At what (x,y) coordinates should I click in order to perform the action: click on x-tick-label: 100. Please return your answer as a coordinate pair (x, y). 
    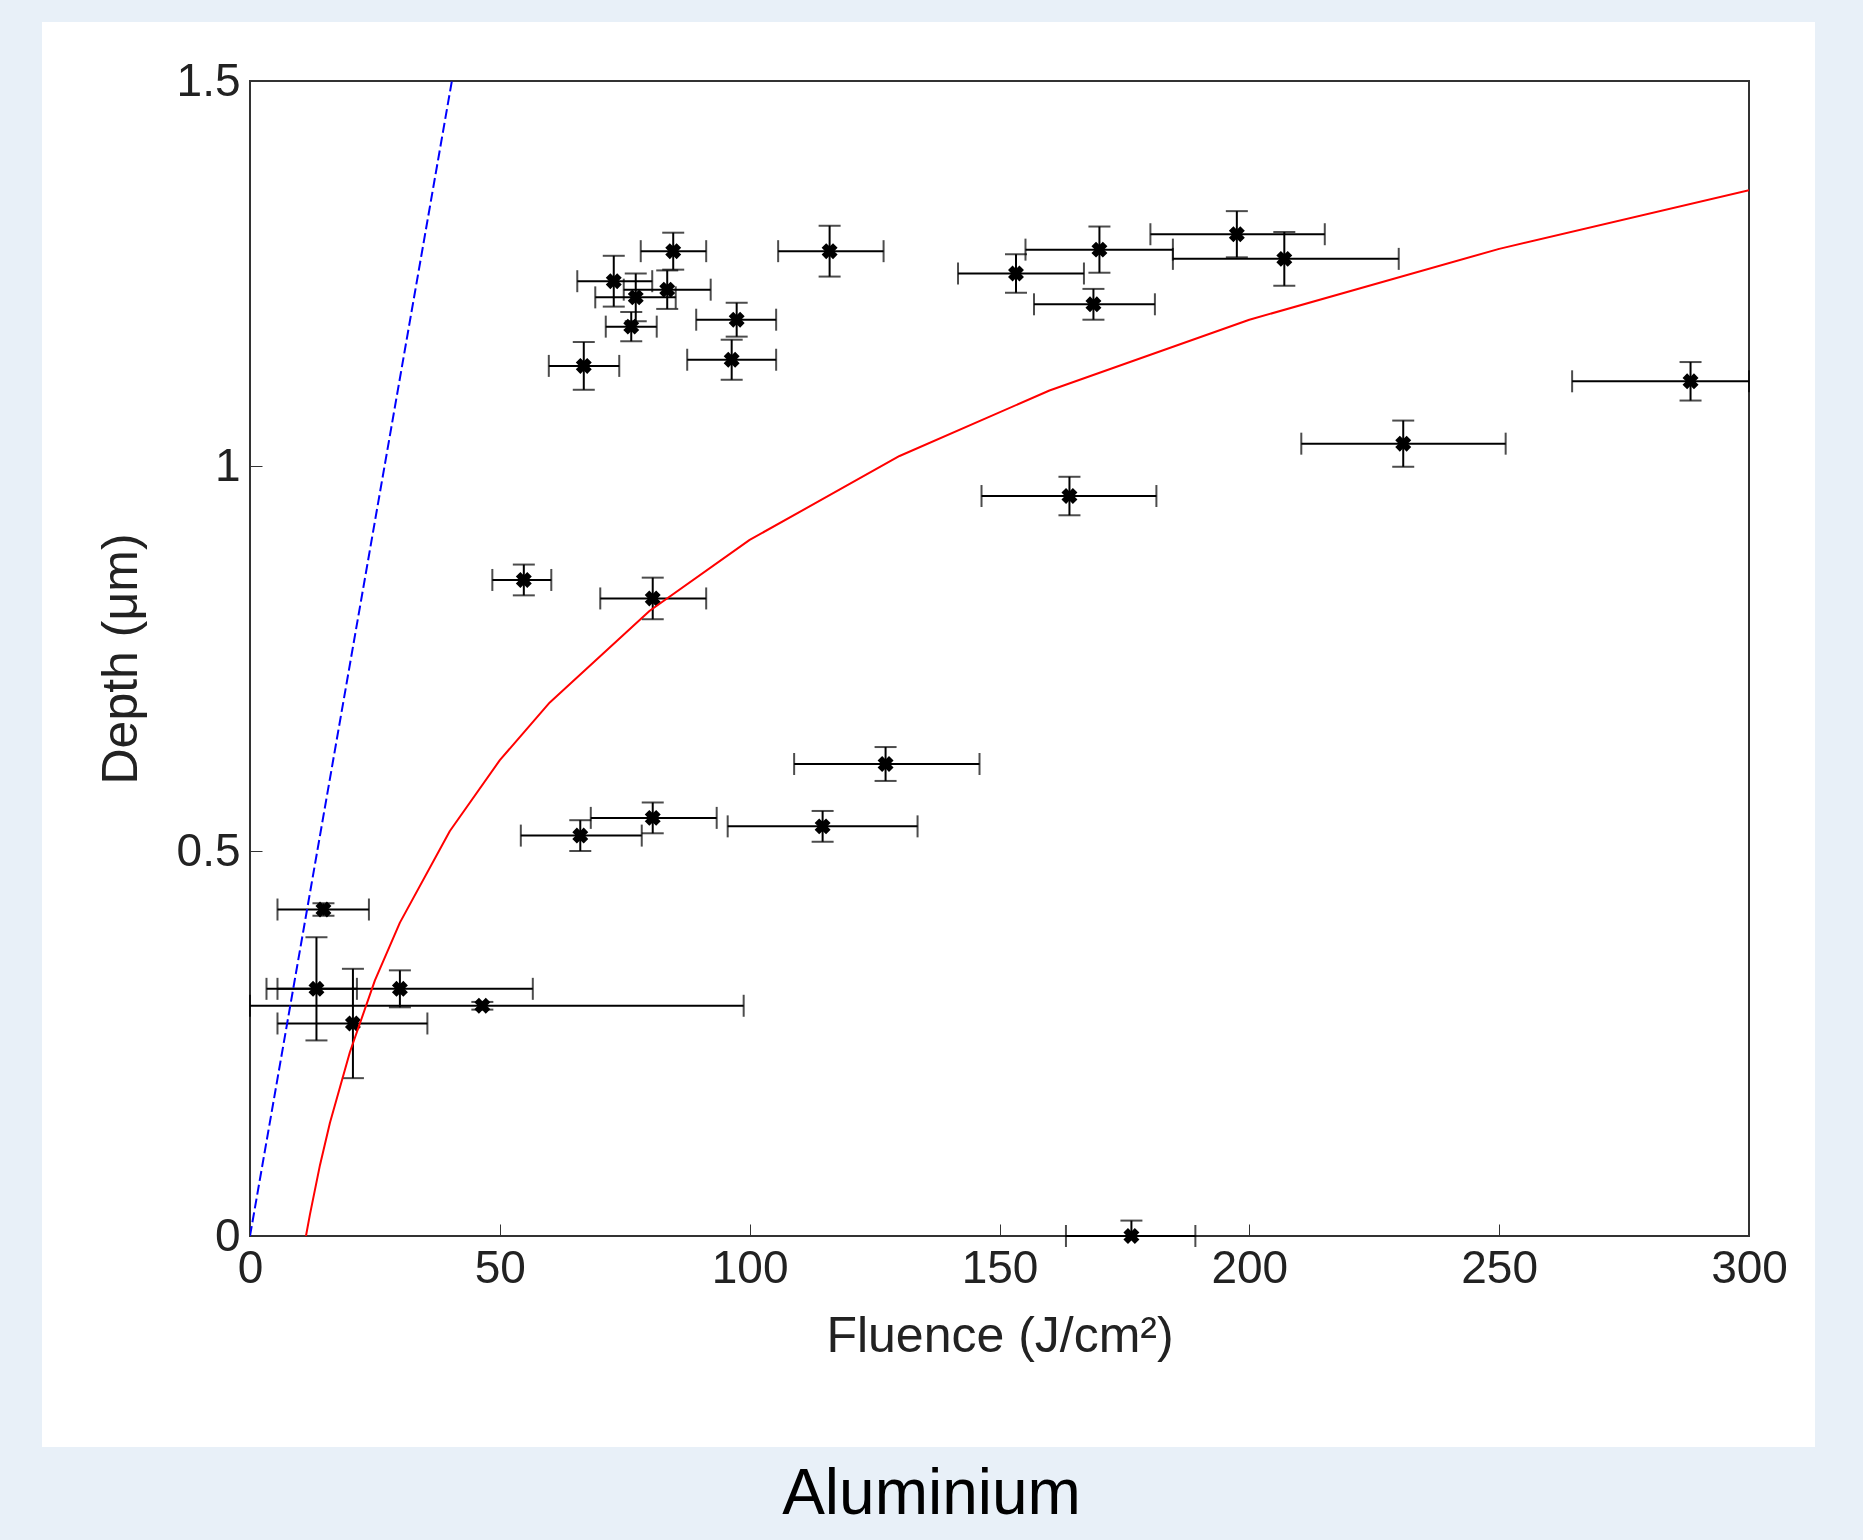
    Looking at the image, I should click on (750, 1266).